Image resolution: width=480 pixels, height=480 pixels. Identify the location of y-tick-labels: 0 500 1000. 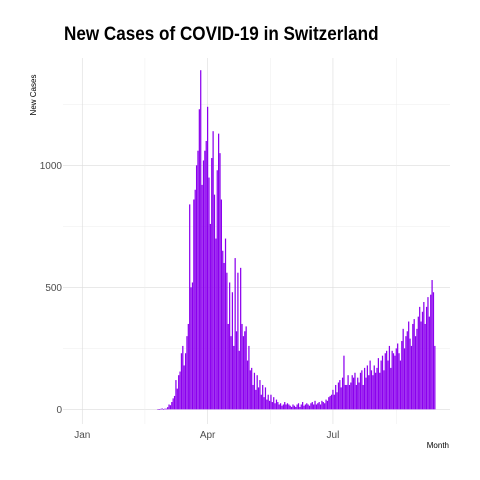
(51, 288).